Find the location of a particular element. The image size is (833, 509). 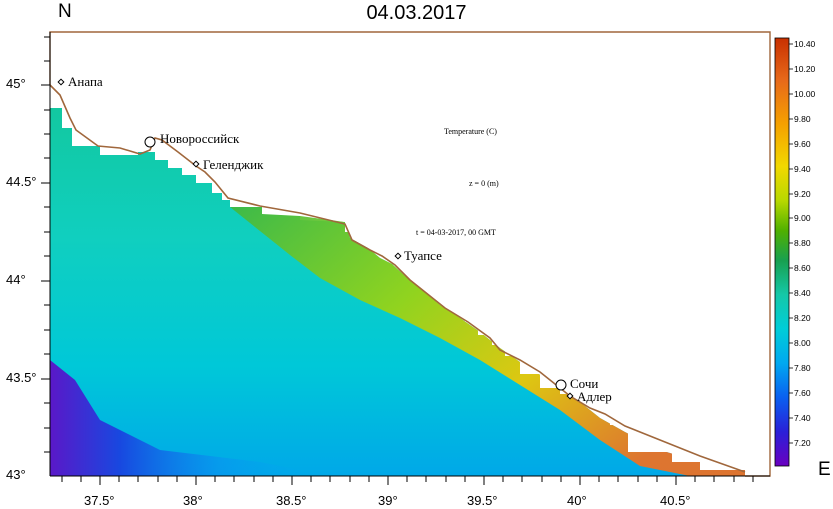

city-label-tuapse: Туапсе is located at coordinates (423, 255).